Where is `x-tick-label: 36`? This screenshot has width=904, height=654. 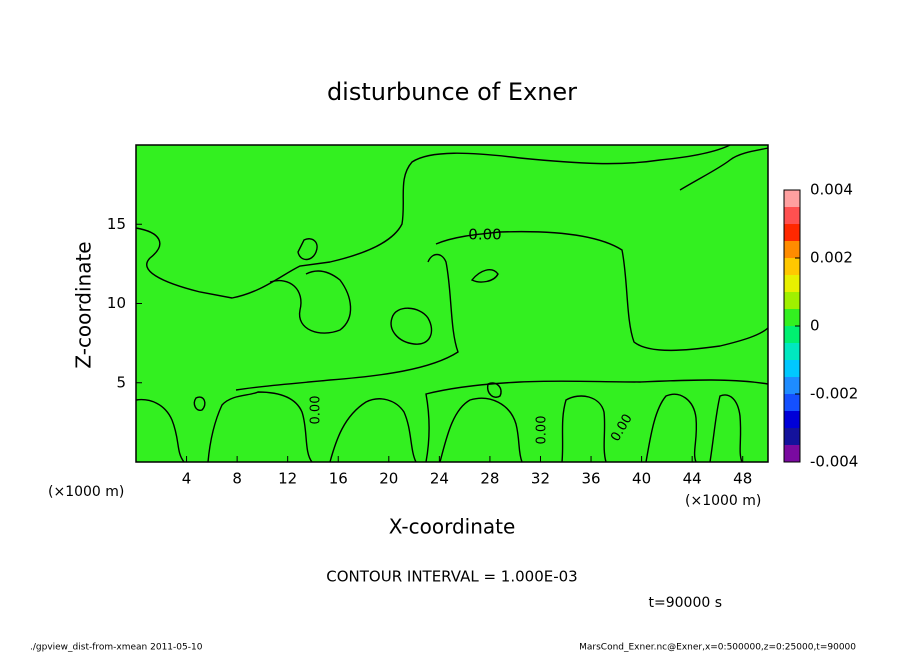
x-tick-label: 36 is located at coordinates (590, 479).